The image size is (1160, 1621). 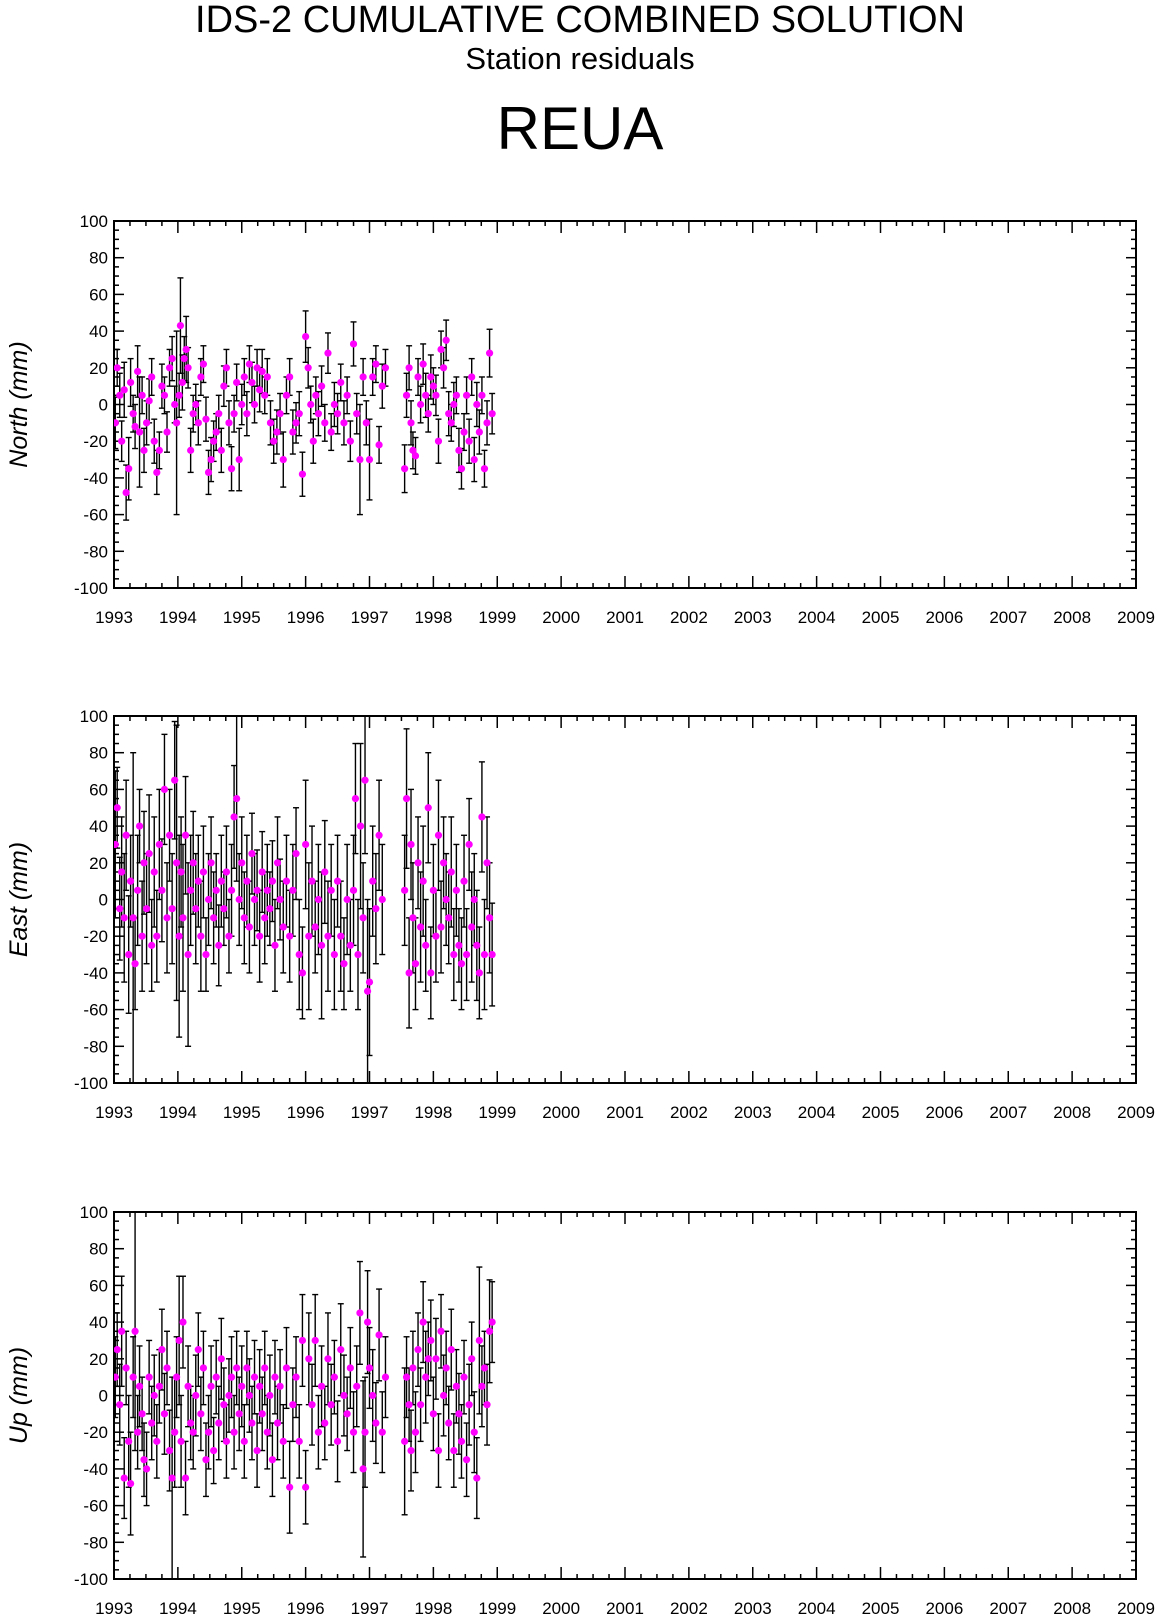 What do you see at coordinates (753, 617) in the screenshot?
I see `north-x-tick-label: 2003` at bounding box center [753, 617].